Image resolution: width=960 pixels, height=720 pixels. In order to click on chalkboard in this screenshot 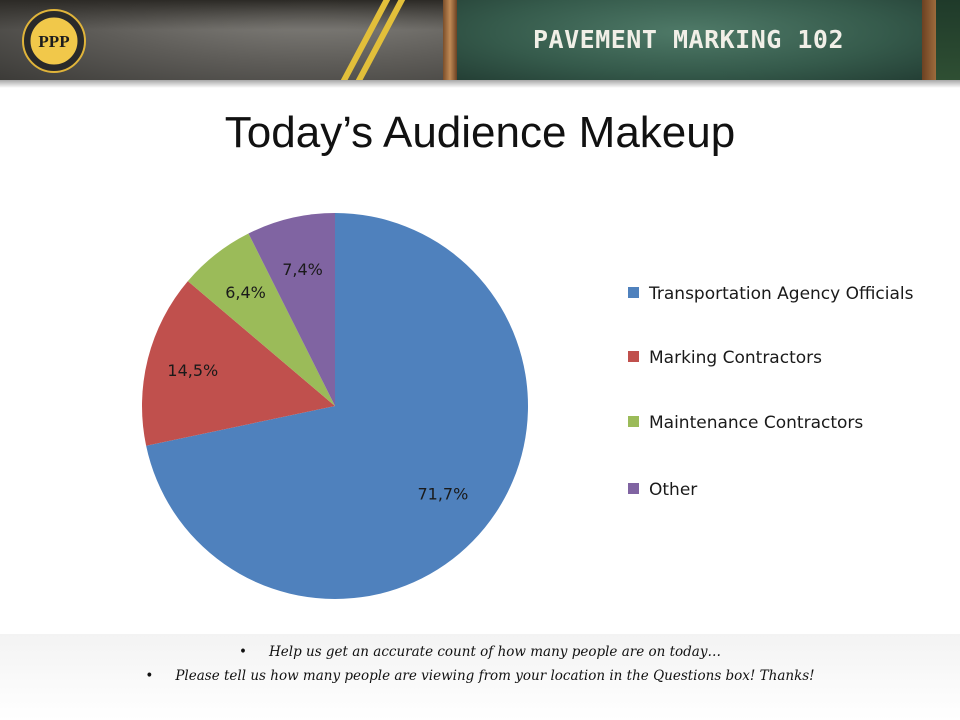, I will do `click(689, 40)`.